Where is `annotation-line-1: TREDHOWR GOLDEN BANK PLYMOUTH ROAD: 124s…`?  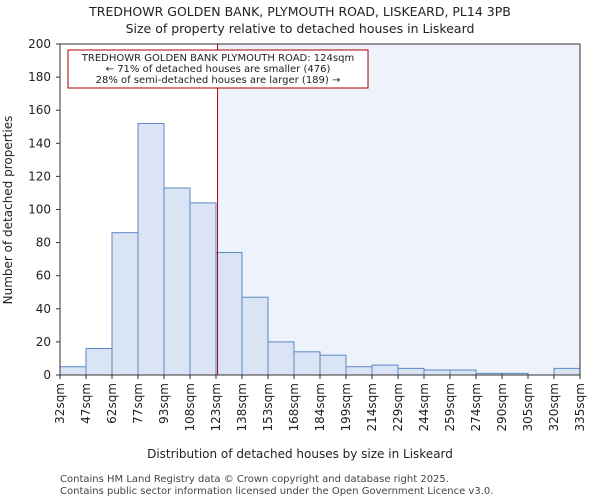
annotation-line-1: TREDHOWR GOLDEN BANK PLYMOUTH ROAD: 124s… is located at coordinates (217, 58).